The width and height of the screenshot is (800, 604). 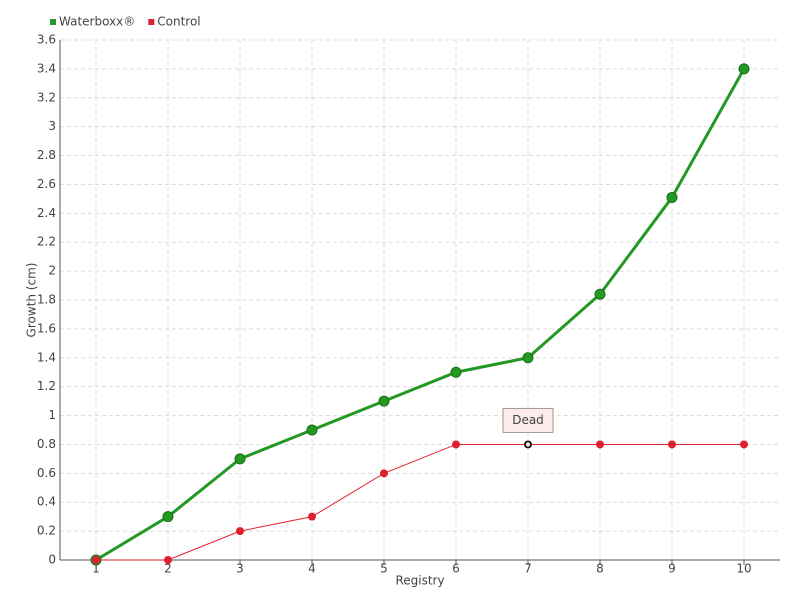 I want to click on annotation-text: Dead, so click(x=528, y=420).